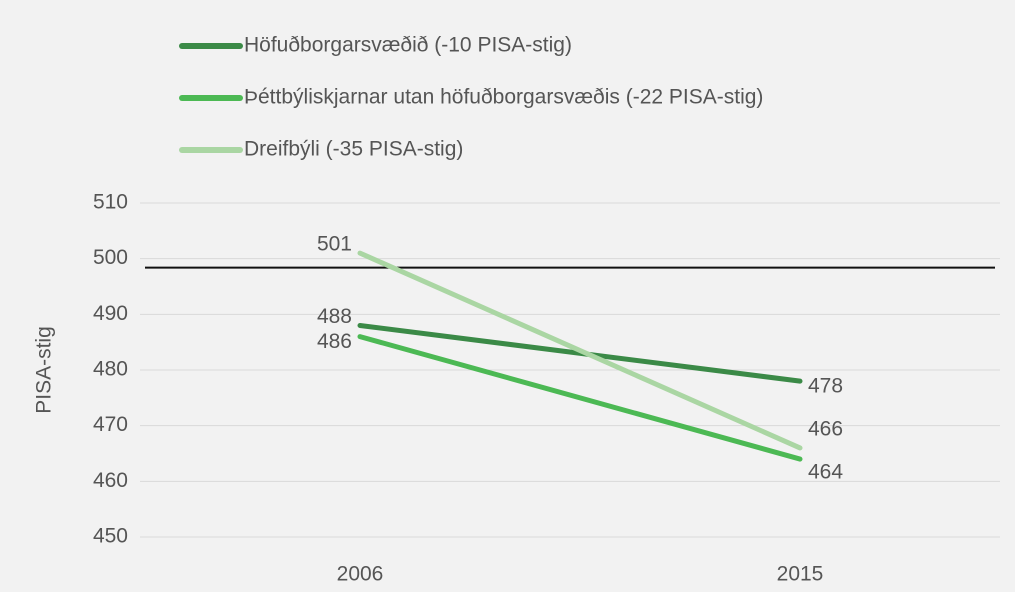 This screenshot has height=592, width=1015. I want to click on y-tick-label: 510, so click(110, 202).